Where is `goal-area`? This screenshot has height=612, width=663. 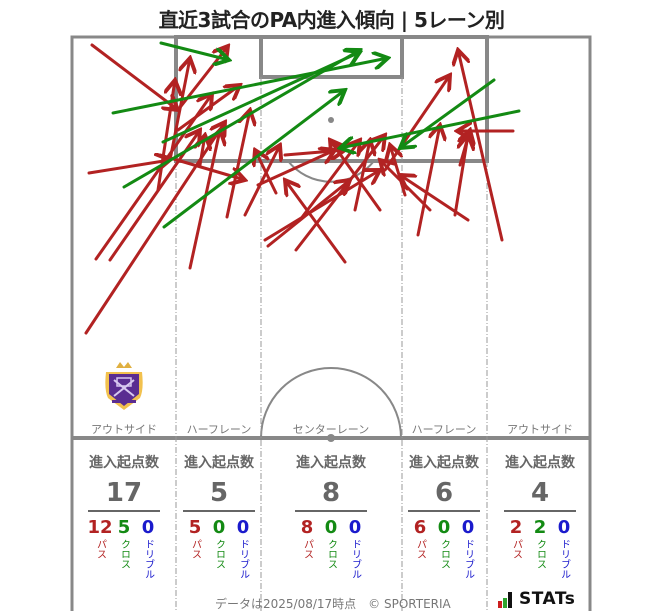
goal-area is located at coordinates (331, 57).